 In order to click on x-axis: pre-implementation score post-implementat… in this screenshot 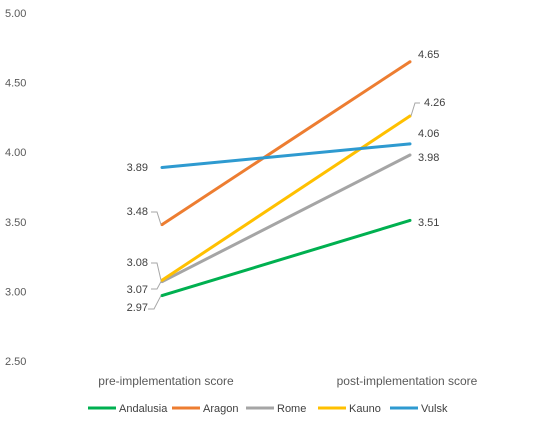, I will do `click(287, 381)`.